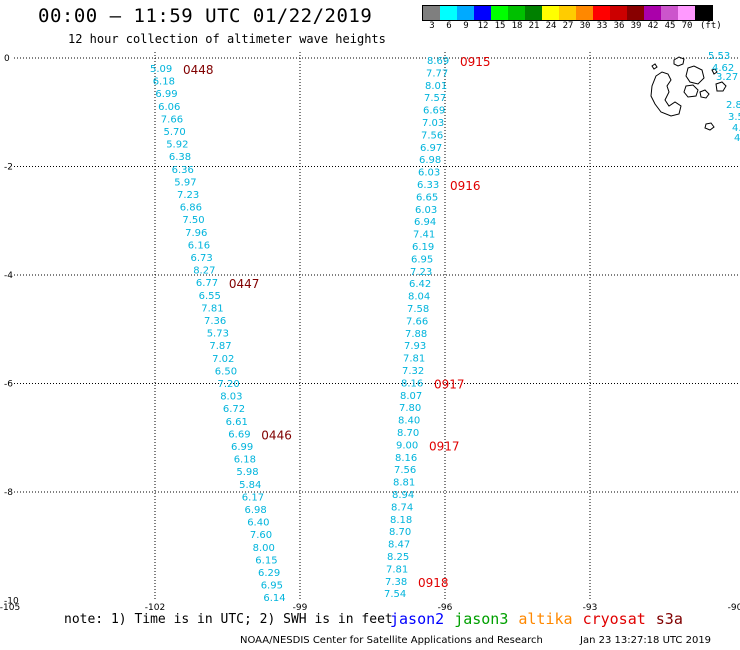 Image resolution: width=740 pixels, height=650 pixels. What do you see at coordinates (669, 619) in the screenshot?
I see `satellite-name: s3a` at bounding box center [669, 619].